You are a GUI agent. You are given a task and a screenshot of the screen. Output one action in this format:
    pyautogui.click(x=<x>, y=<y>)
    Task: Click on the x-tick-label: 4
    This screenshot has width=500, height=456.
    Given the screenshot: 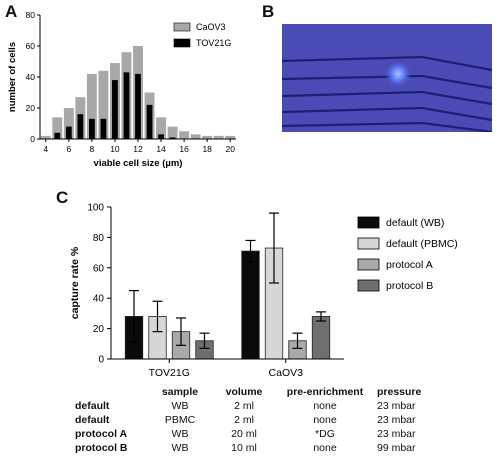 What is the action you would take?
    pyautogui.click(x=45, y=149)
    